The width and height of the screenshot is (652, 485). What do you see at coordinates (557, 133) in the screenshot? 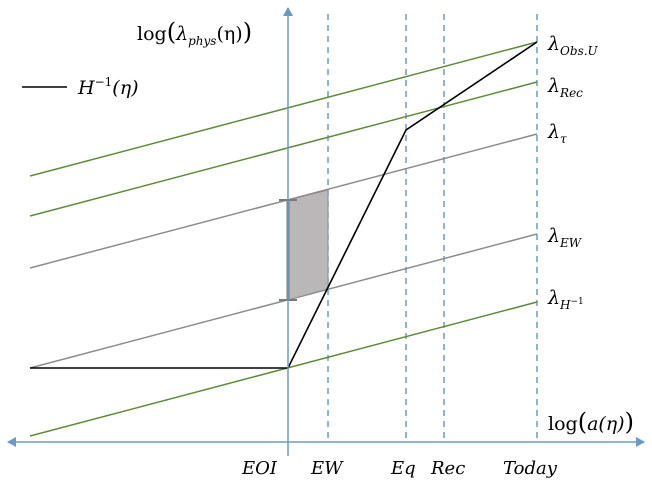
I see `label-lambda-tau: λτ` at bounding box center [557, 133].